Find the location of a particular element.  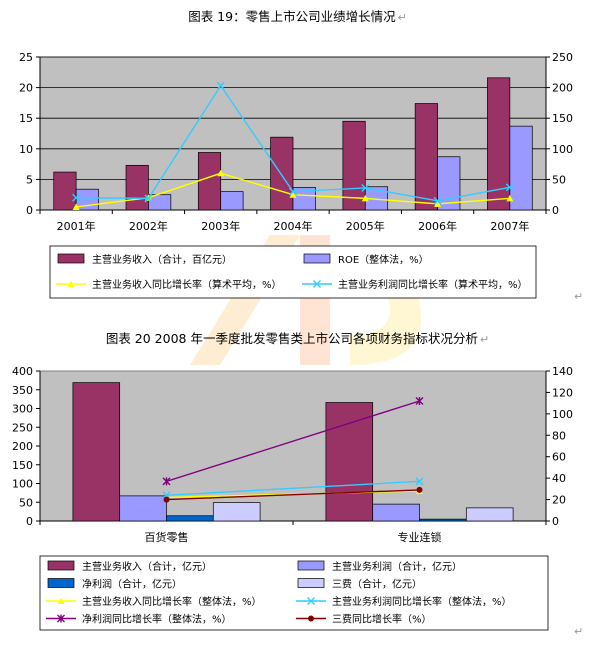

chart-19-category-label: 2001年 is located at coordinates (76, 226).